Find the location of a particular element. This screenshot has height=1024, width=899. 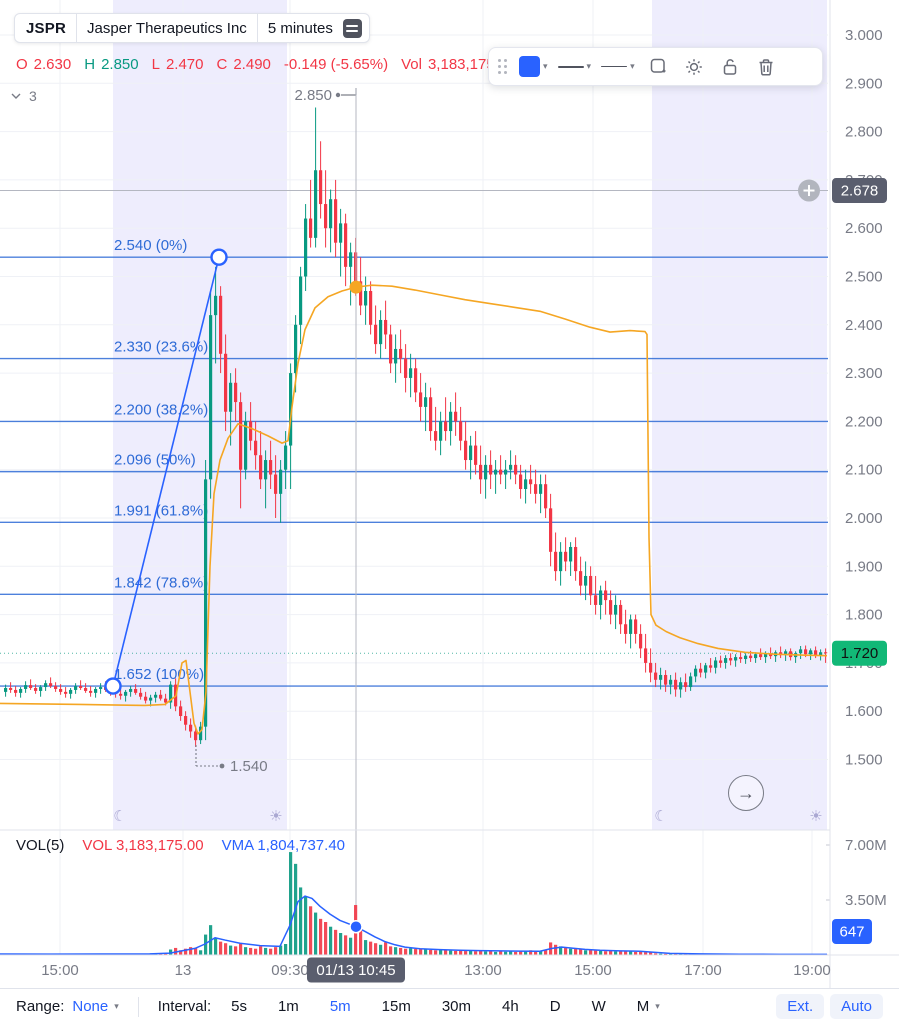

time-tick-label: 13 is located at coordinates (183, 970).